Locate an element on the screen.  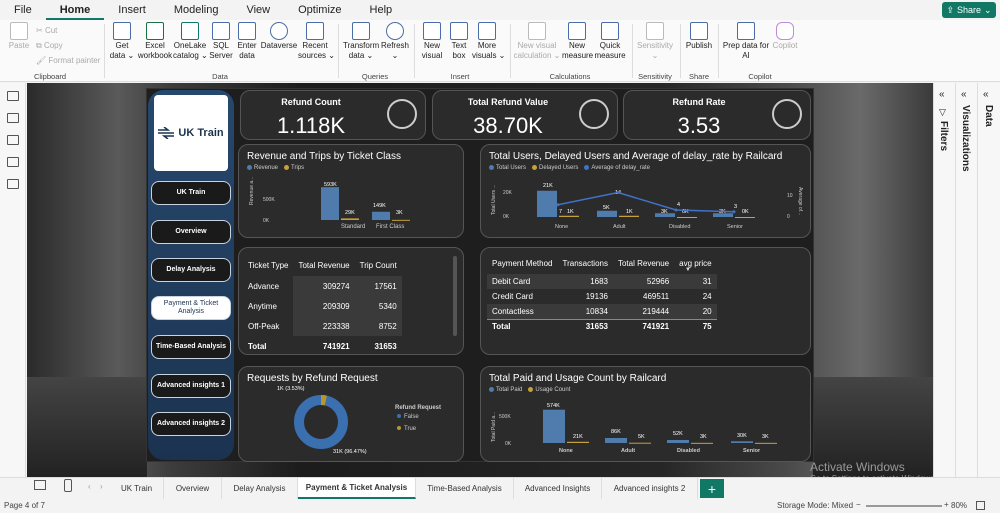
nav-overview-button: Overview is located at coordinates (191, 232).